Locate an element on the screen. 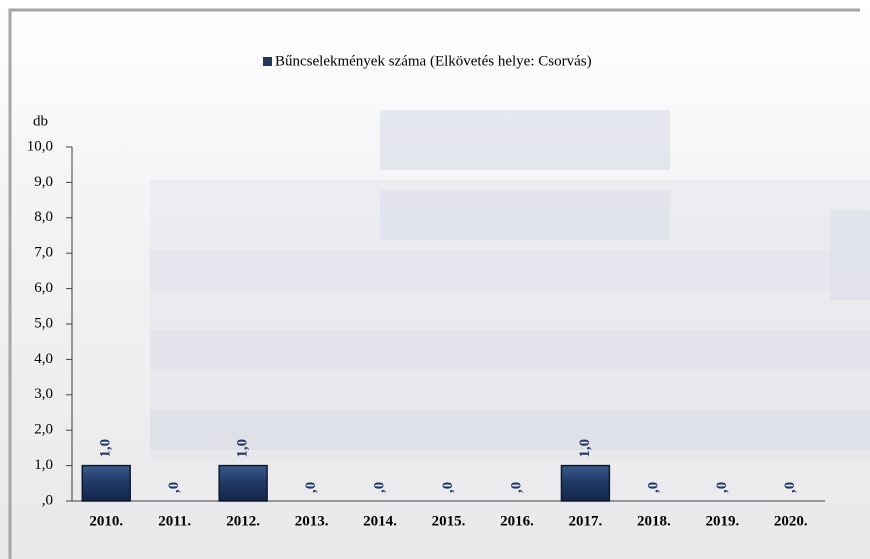 The height and width of the screenshot is (559, 870). x-tick-label: 2012. is located at coordinates (243, 521).